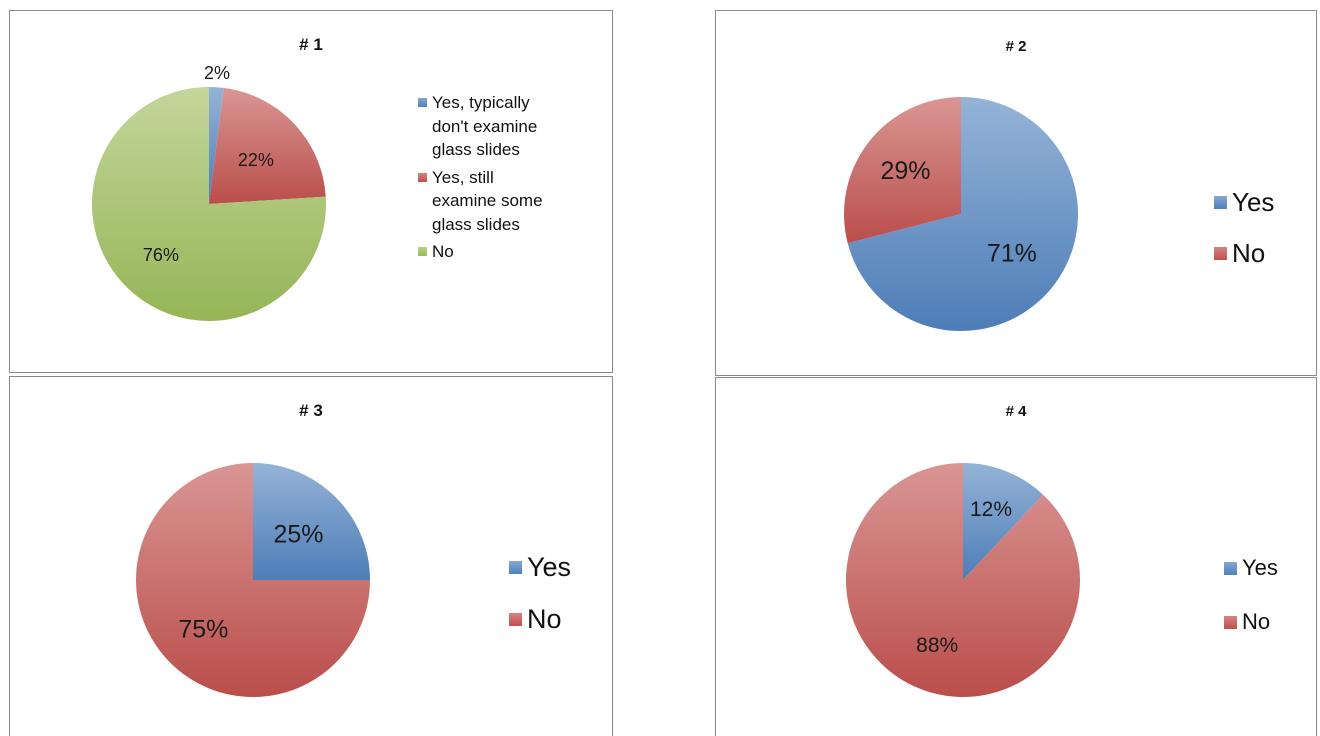  I want to click on data-label: 76%, so click(161, 255).